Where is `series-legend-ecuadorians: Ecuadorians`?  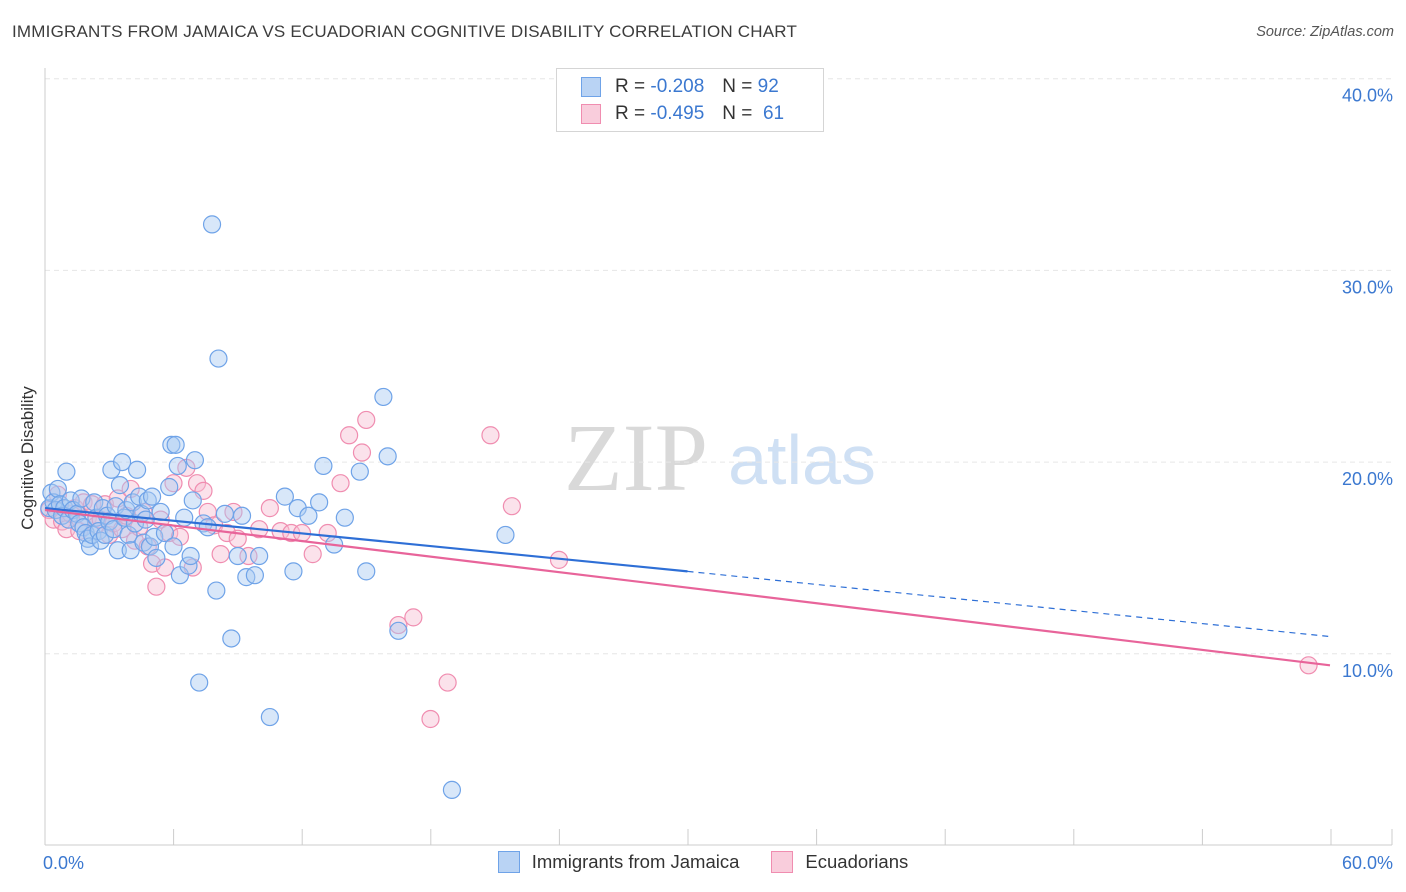 series-legend-ecuadorians: Ecuadorians is located at coordinates (839, 862).